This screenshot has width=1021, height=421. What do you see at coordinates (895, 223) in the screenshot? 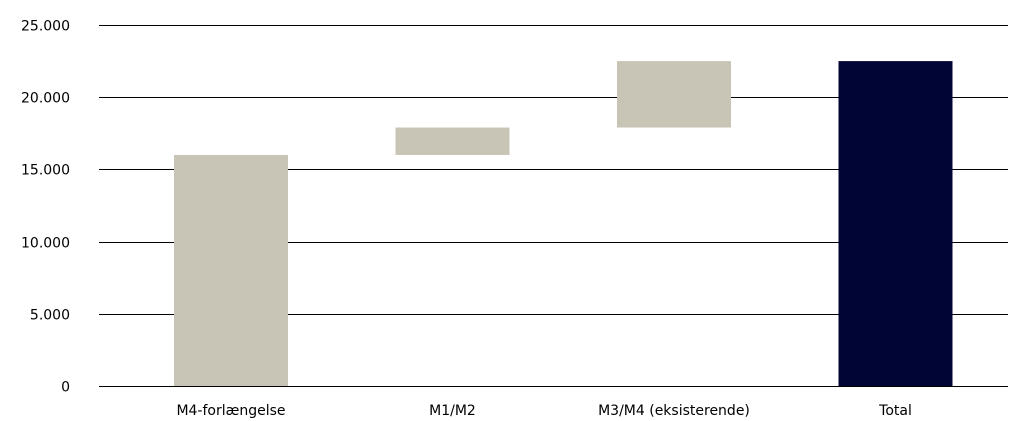
I see `bar-total` at bounding box center [895, 223].